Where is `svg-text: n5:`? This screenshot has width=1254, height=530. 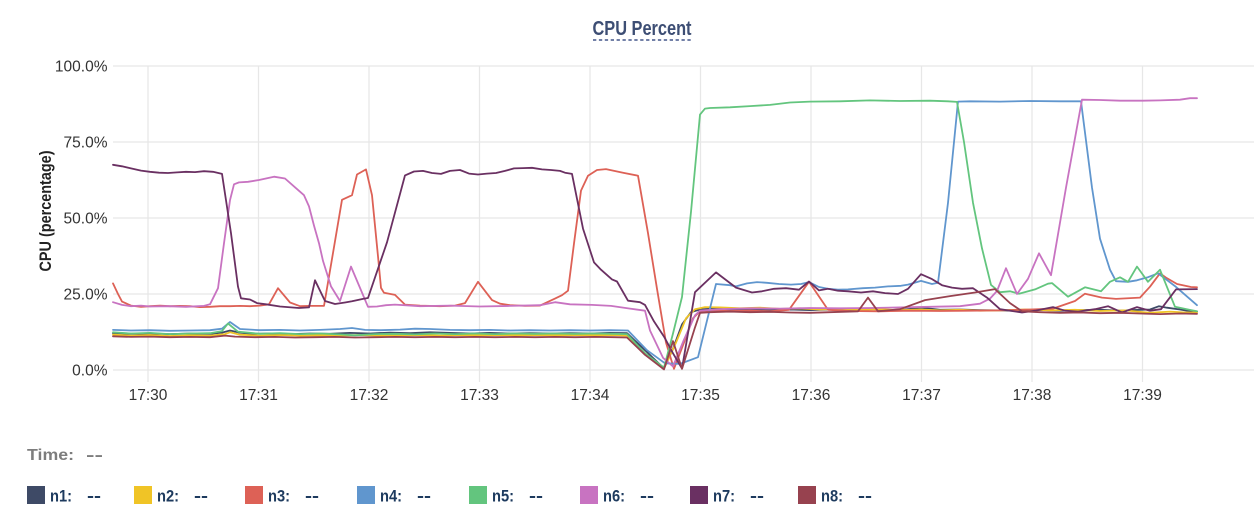 svg-text: n5: is located at coordinates (503, 496).